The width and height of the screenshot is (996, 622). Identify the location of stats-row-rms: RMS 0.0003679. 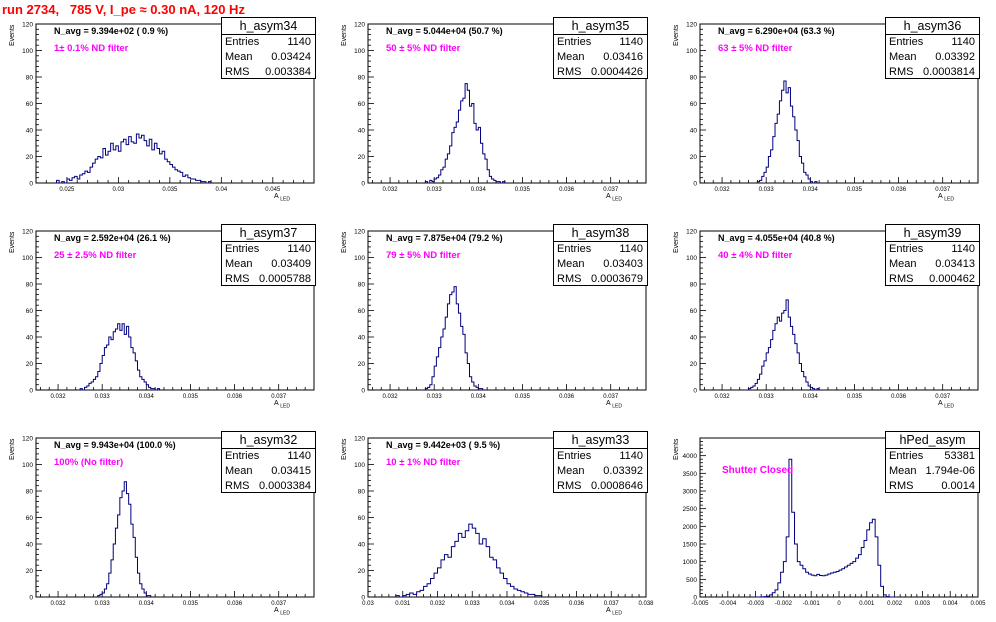
(600, 279).